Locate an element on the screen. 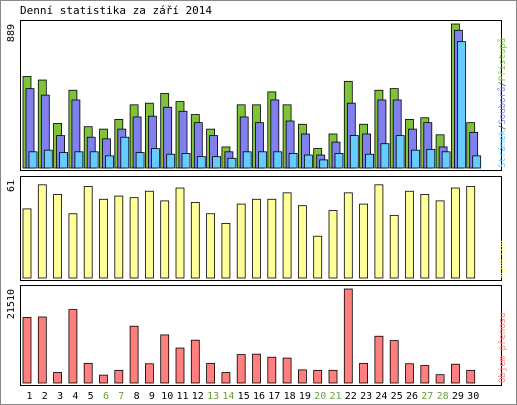  x-day-label: 1 is located at coordinates (29, 396).